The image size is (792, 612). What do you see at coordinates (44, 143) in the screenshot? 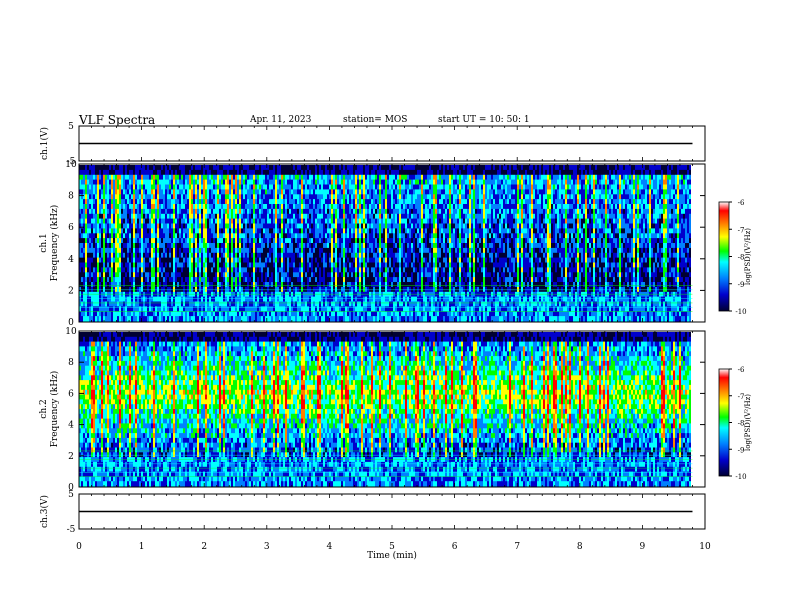
I see `y-axis-label: ch.1(V)` at bounding box center [44, 143].